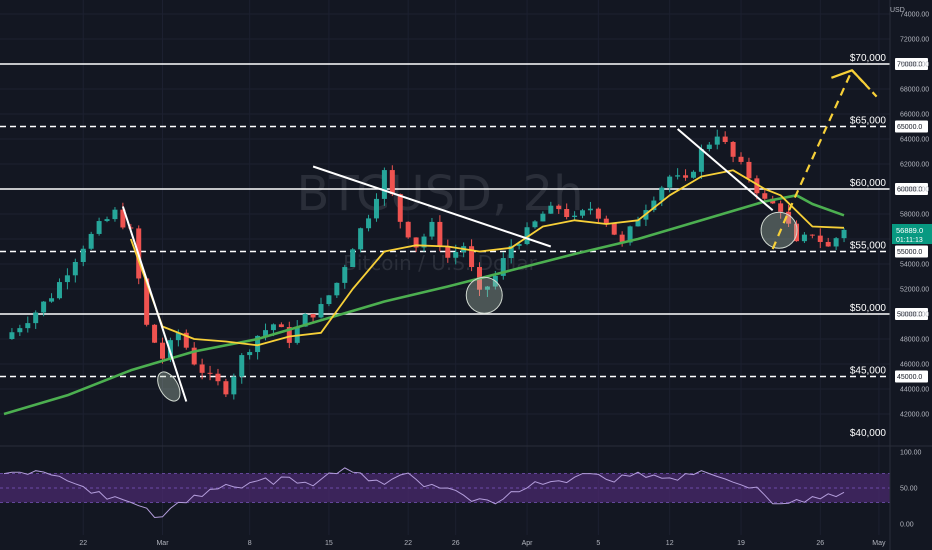 The image size is (932, 550). I want to click on price-tick-label: 68000.00, so click(914, 90).